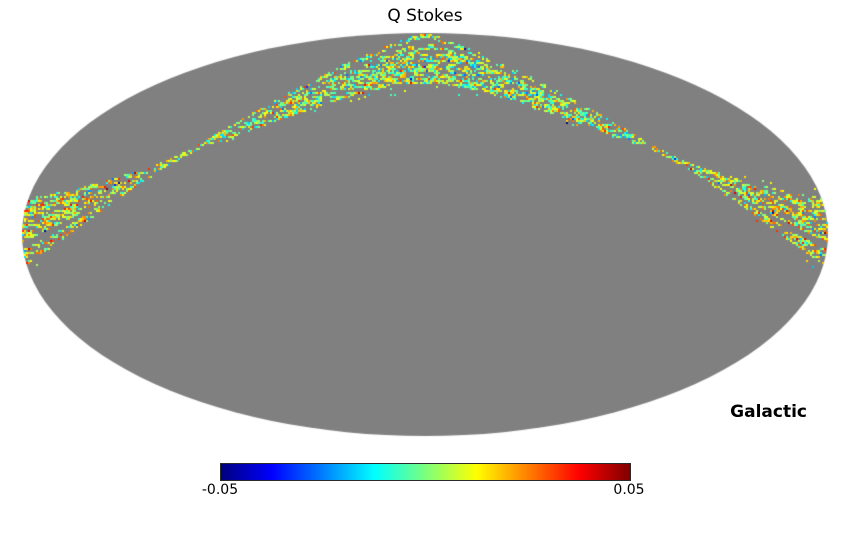 Image resolution: width=850 pixels, height=540 pixels. What do you see at coordinates (629, 490) in the screenshot?
I see `colorbar-max-label: 0.05` at bounding box center [629, 490].